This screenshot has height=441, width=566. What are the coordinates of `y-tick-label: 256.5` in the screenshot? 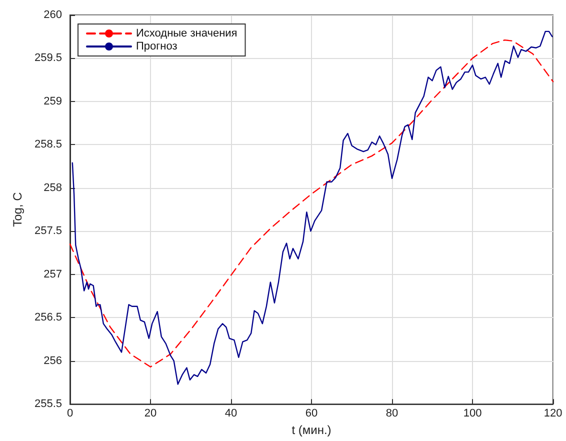 It's located at (48, 318).